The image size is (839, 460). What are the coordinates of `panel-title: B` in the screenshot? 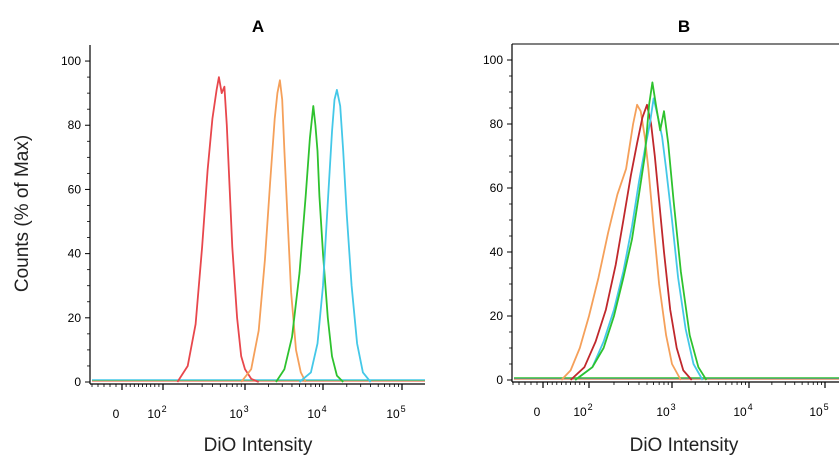 It's located at (684, 26).